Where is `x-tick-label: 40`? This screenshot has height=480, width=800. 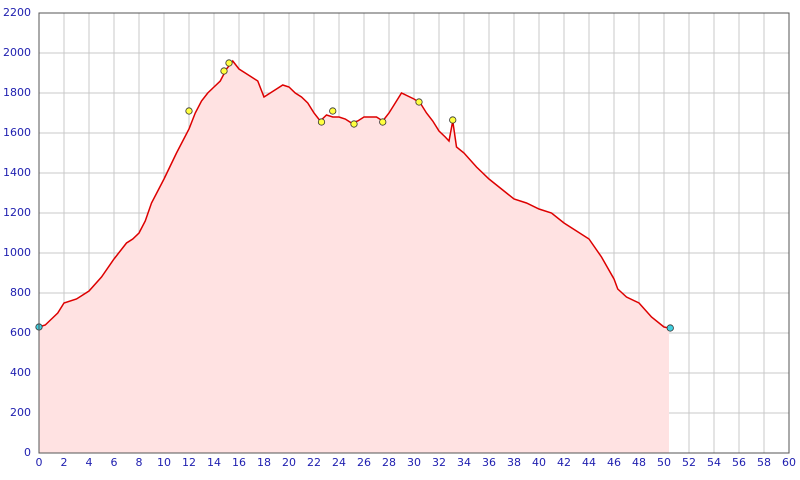
x-tick-label: 40 is located at coordinates (539, 462).